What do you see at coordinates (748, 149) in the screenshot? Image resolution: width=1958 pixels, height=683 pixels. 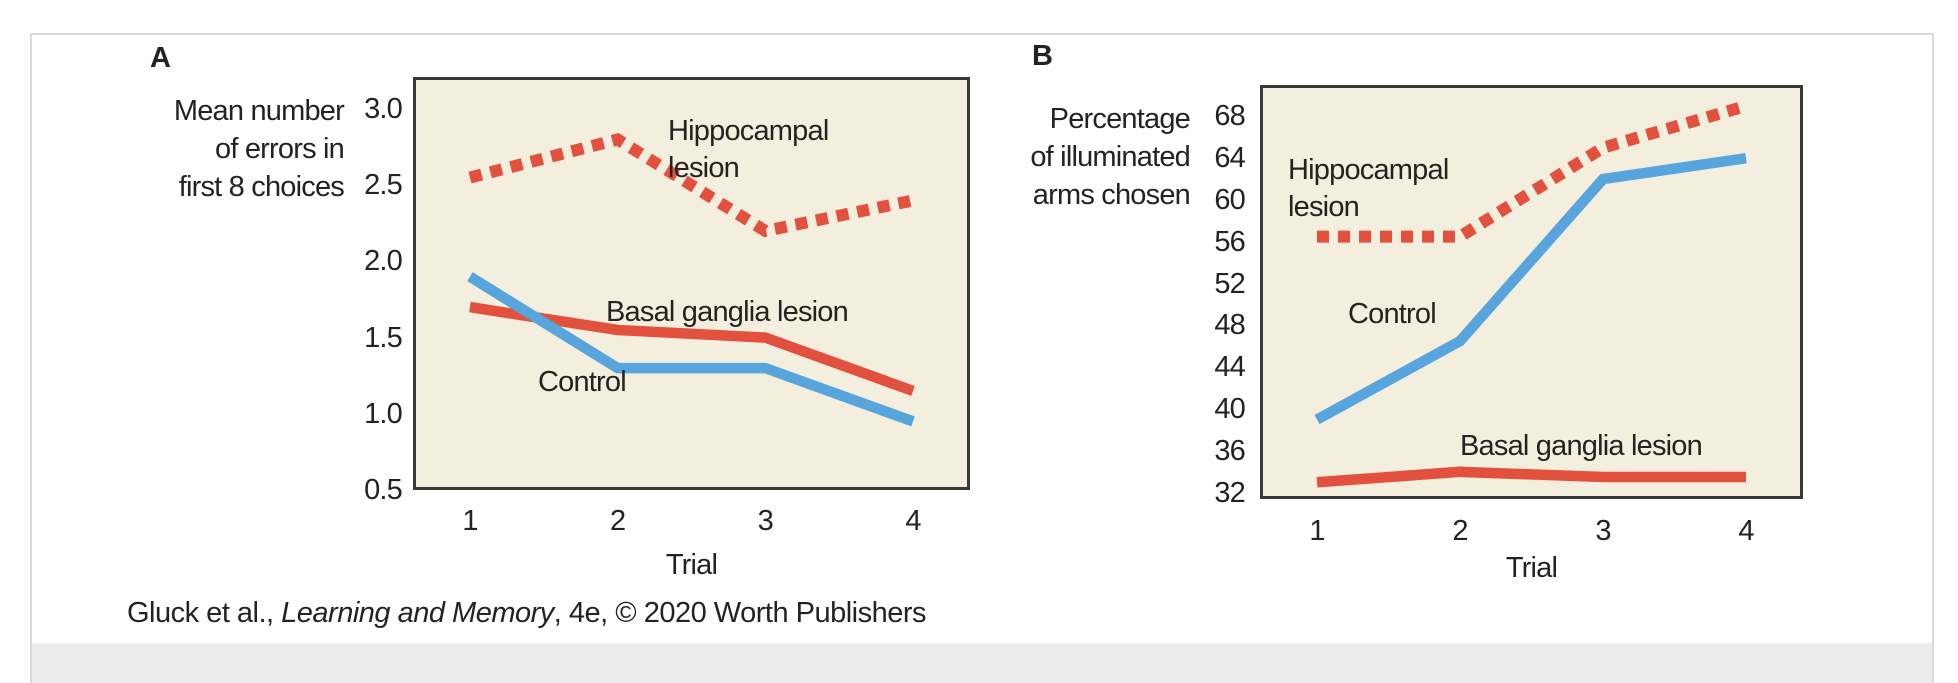 I see `panel-a-label-hippocampal-lesion: Hippocampal lesion` at bounding box center [748, 149].